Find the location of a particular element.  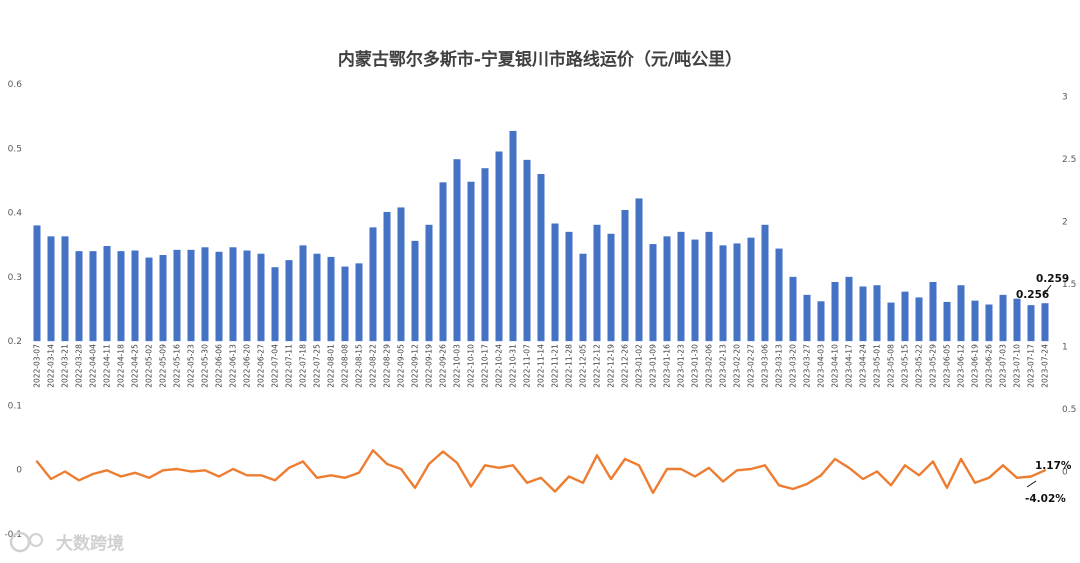

watermark-text: 大数跨境 is located at coordinates (90, 543).